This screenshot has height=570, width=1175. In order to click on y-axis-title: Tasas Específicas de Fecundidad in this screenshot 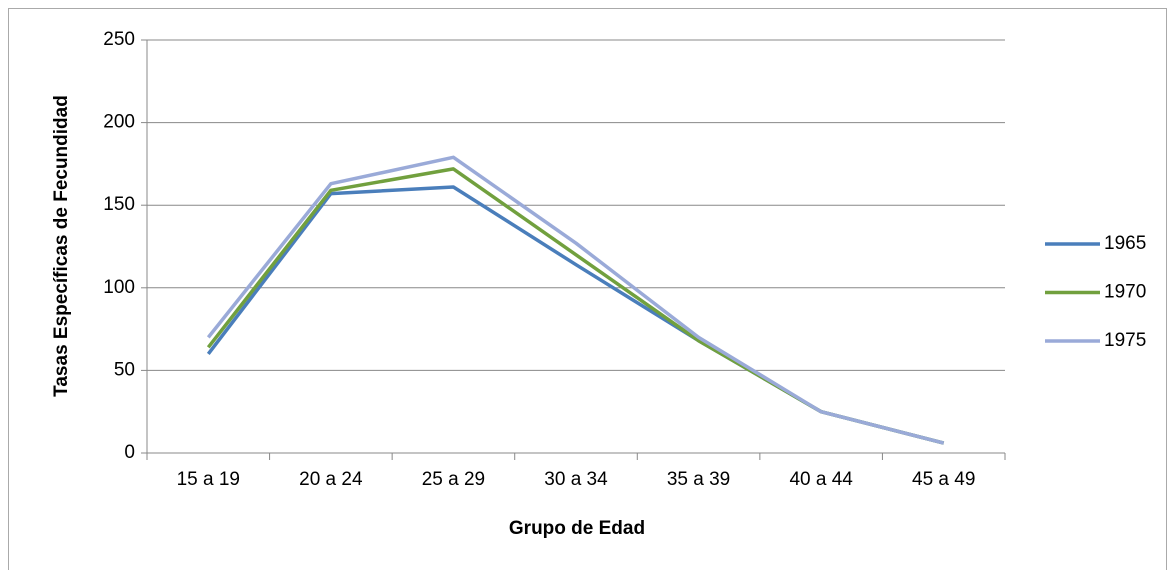, I will do `click(61, 246)`.